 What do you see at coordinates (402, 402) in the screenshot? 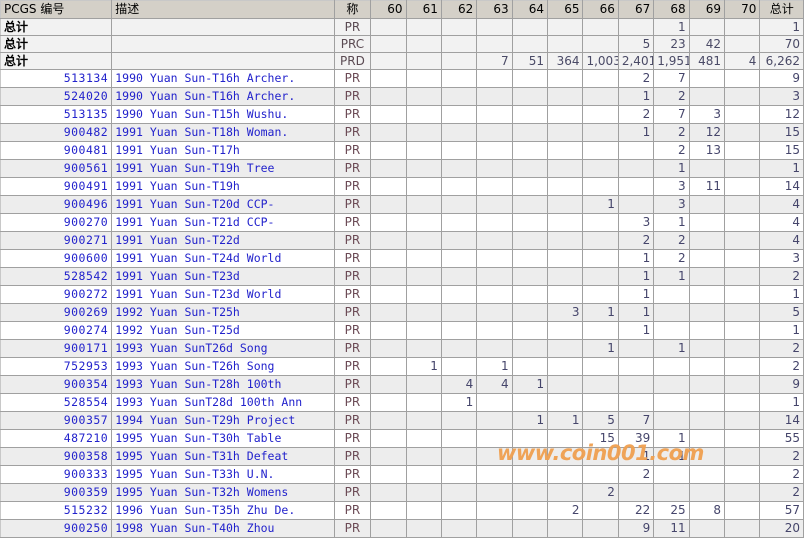
I see `table-row: 528554 1993 Yuan SunT28d 100th Ann PR 1 1` at bounding box center [402, 402].